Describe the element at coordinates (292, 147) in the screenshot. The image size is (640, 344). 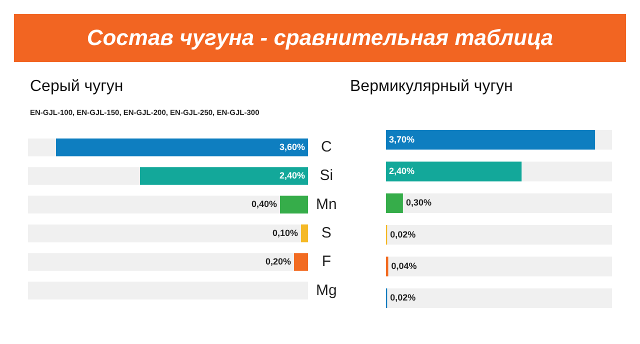
I see `data-label: 3,60%` at that location.